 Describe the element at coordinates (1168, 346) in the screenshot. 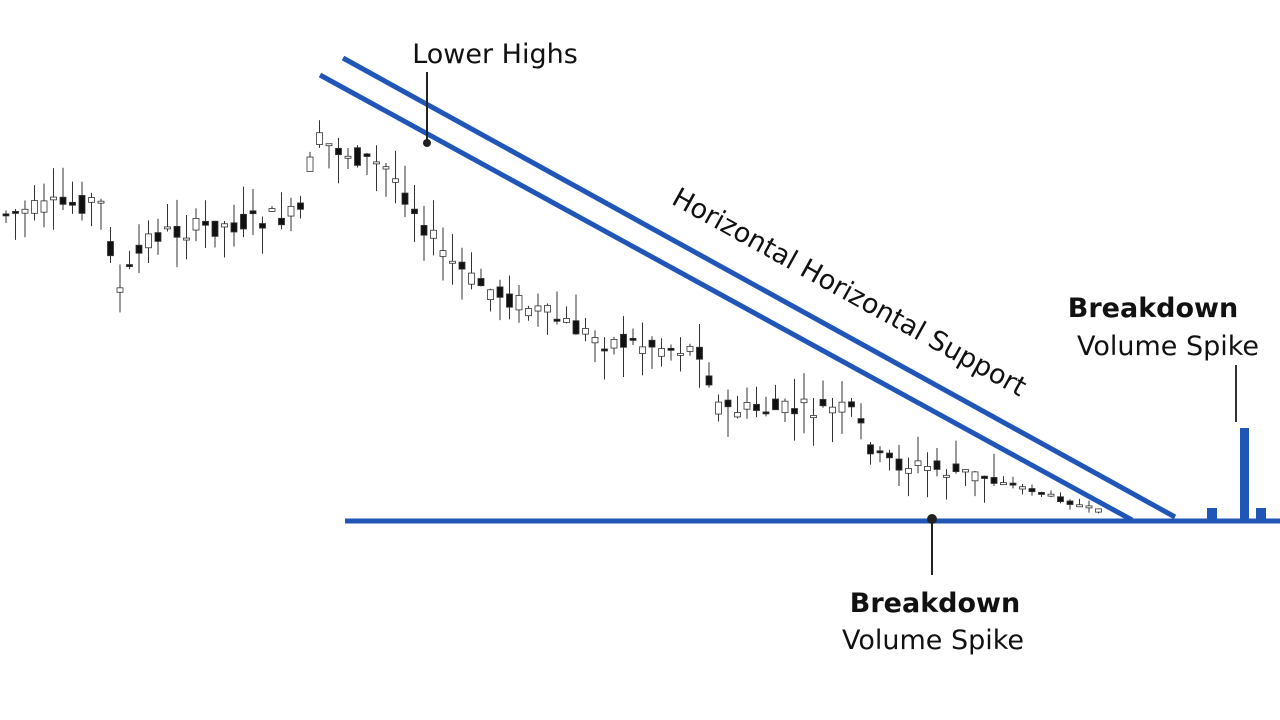

I see `breakdown-subtitle: Volume Spike` at that location.